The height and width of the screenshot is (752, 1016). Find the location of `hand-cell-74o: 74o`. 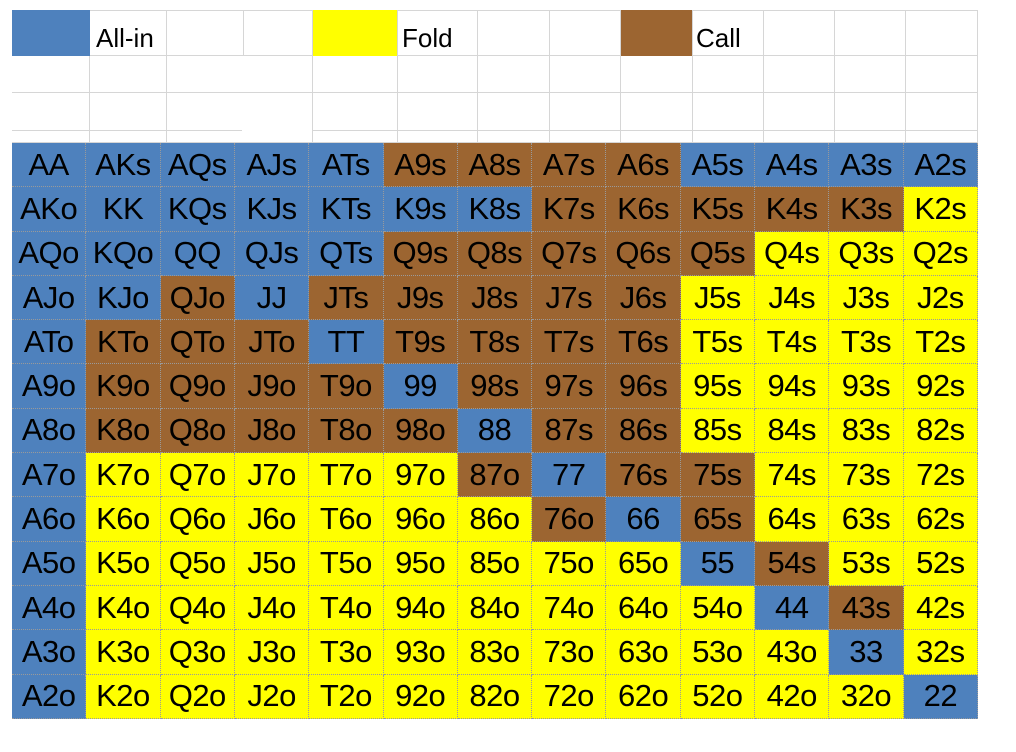

hand-cell-74o: 74o is located at coordinates (569, 608).